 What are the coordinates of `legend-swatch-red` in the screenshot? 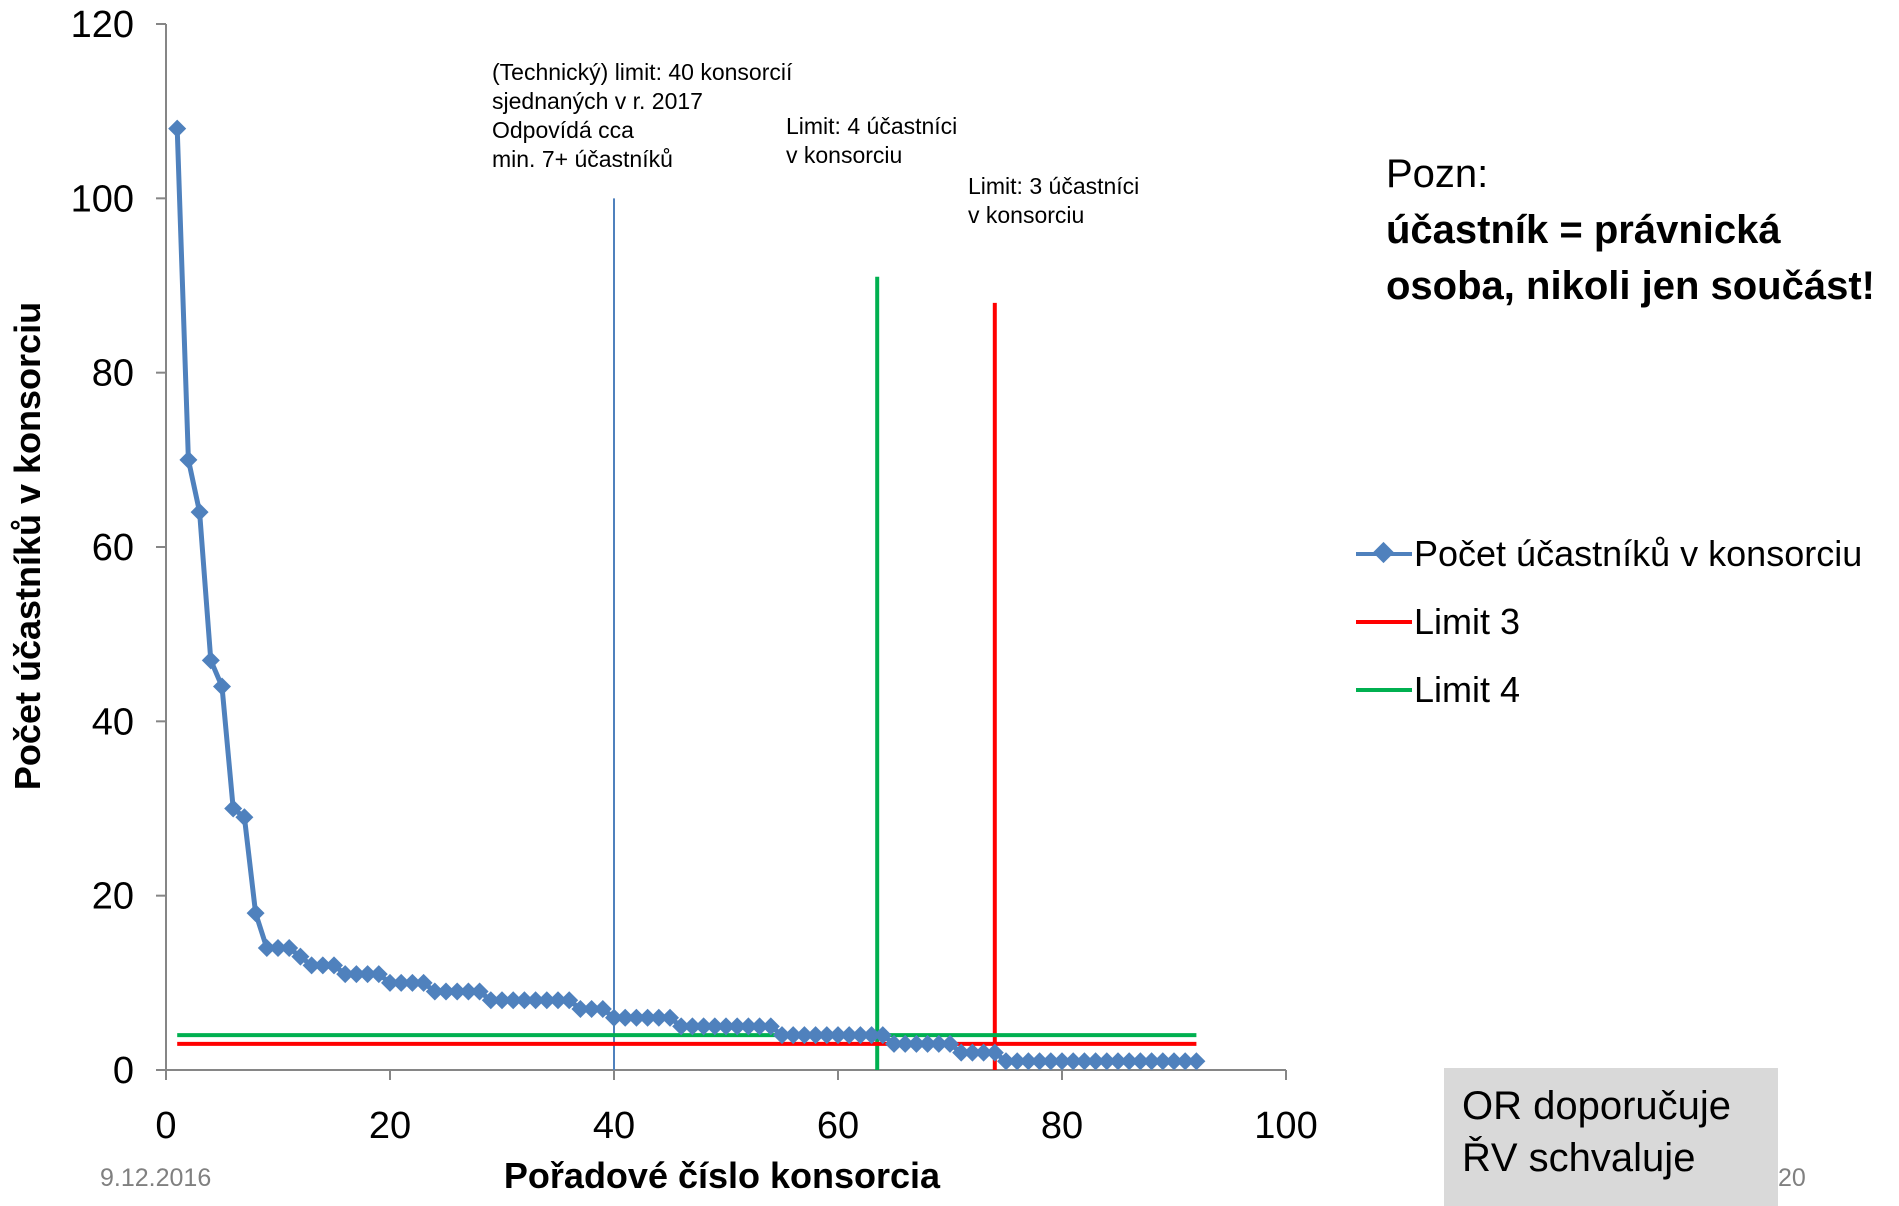 It's located at (1384, 622).